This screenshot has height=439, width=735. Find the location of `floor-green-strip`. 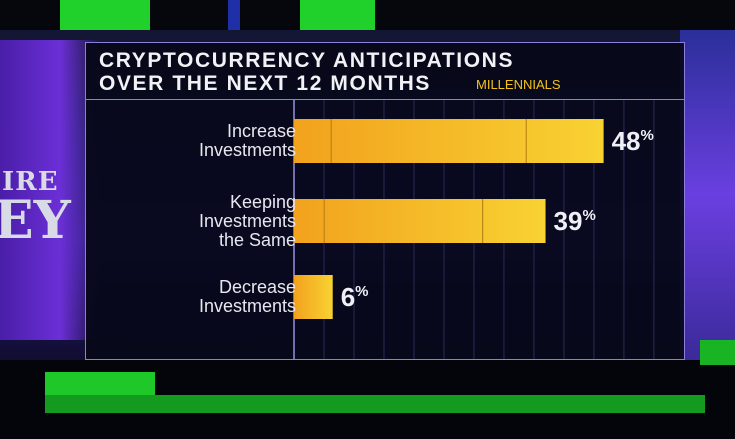

floor-green-strip is located at coordinates (375, 404).